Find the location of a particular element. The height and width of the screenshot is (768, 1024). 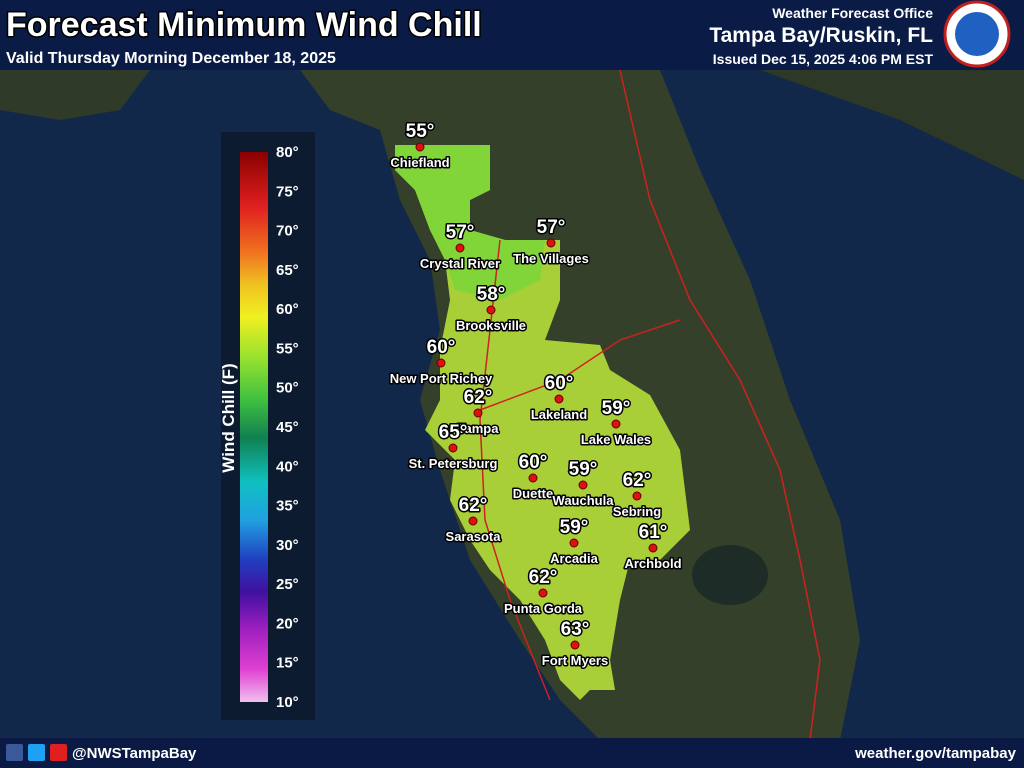

legend-tick-label: 25° is located at coordinates (287, 584).